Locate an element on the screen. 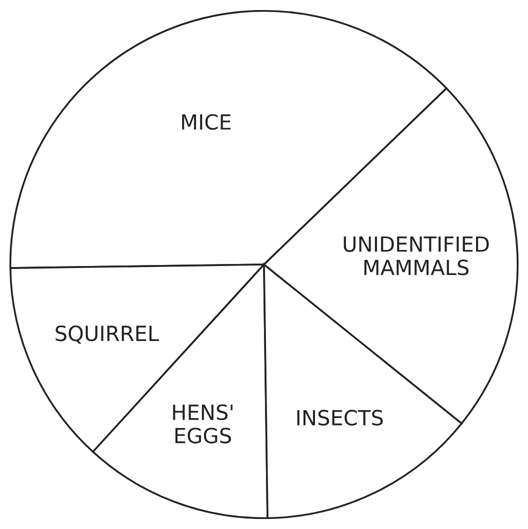 The height and width of the screenshot is (529, 528). slice-label: SQUIRREL is located at coordinates (107, 334).